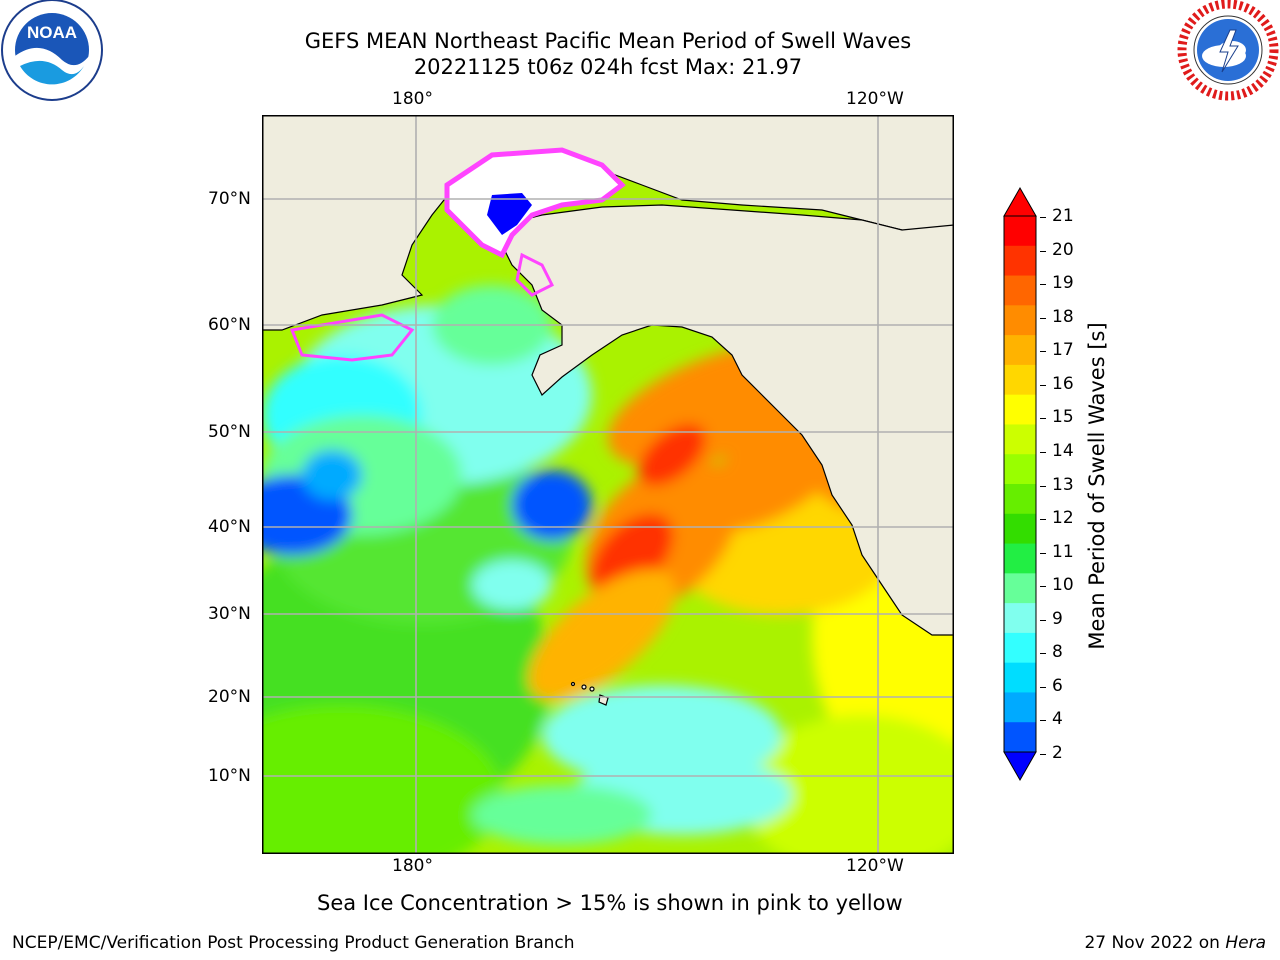 This screenshot has height=960, width=1280. I want to click on colorbar-ticks: 21 20 19 18 17 16 15 14 13 12 11 10 9 8 6 4 2, so click(1071, 486).